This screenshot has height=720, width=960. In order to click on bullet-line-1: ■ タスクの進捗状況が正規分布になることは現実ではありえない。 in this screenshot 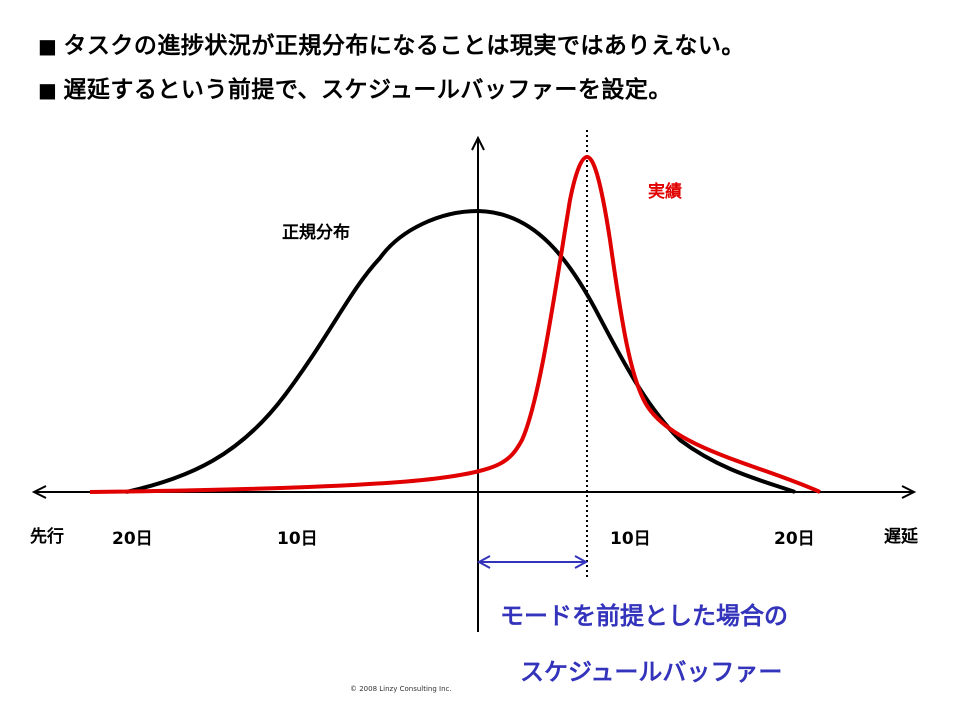, I will do `click(391, 43)`.